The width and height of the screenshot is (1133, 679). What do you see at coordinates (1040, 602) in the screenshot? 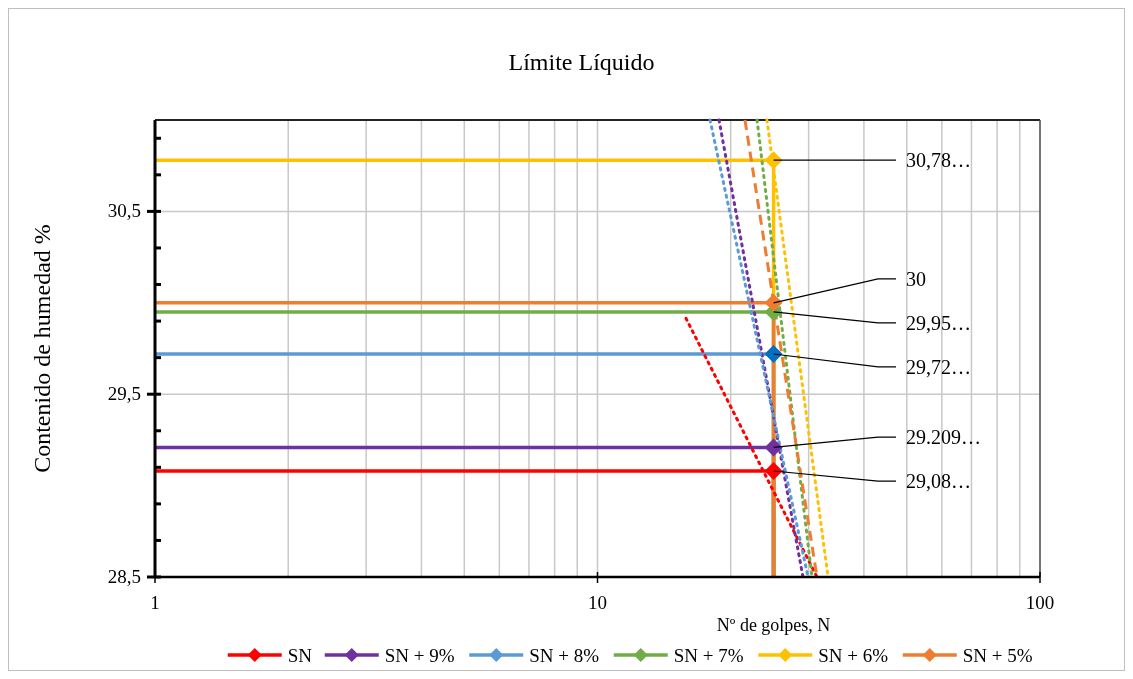
I see `x-tick-label: 100` at bounding box center [1040, 602].